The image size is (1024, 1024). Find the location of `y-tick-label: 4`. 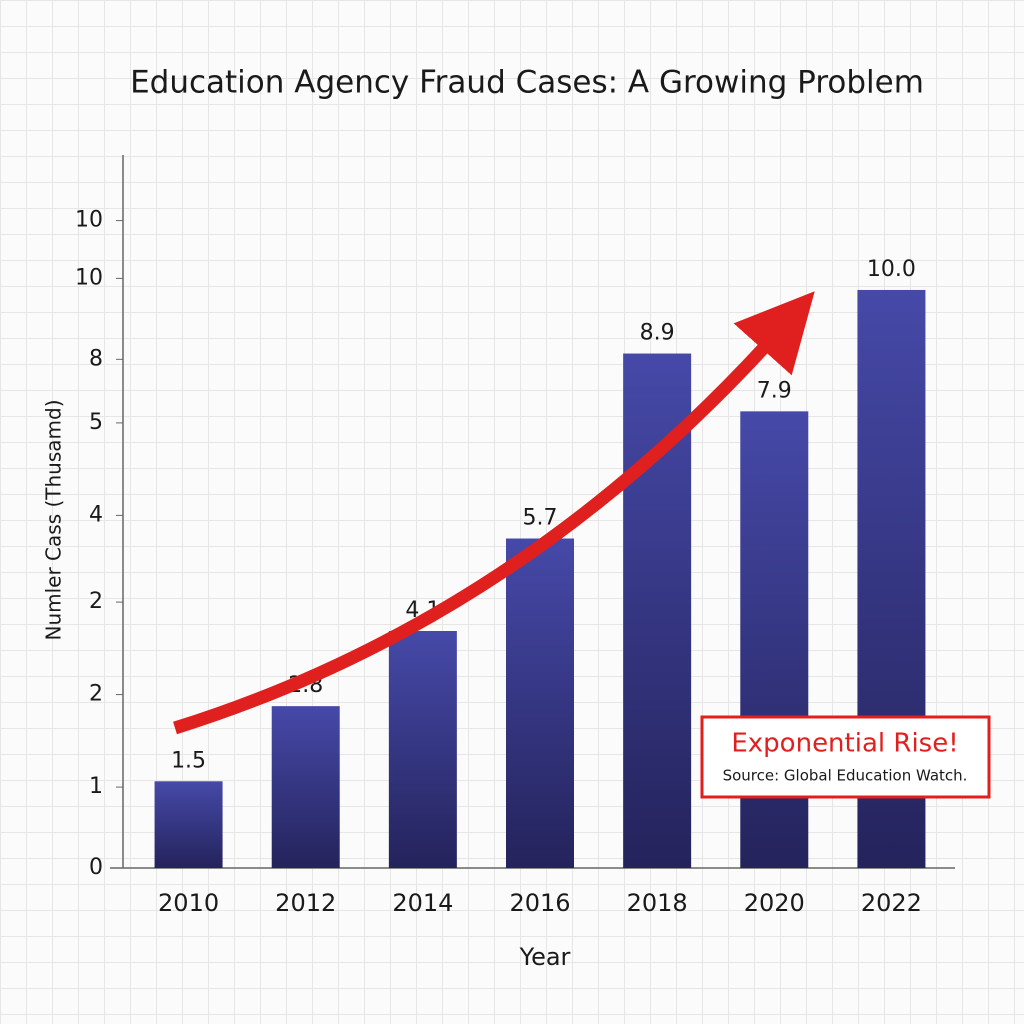

y-tick-label: 4 is located at coordinates (96, 514).